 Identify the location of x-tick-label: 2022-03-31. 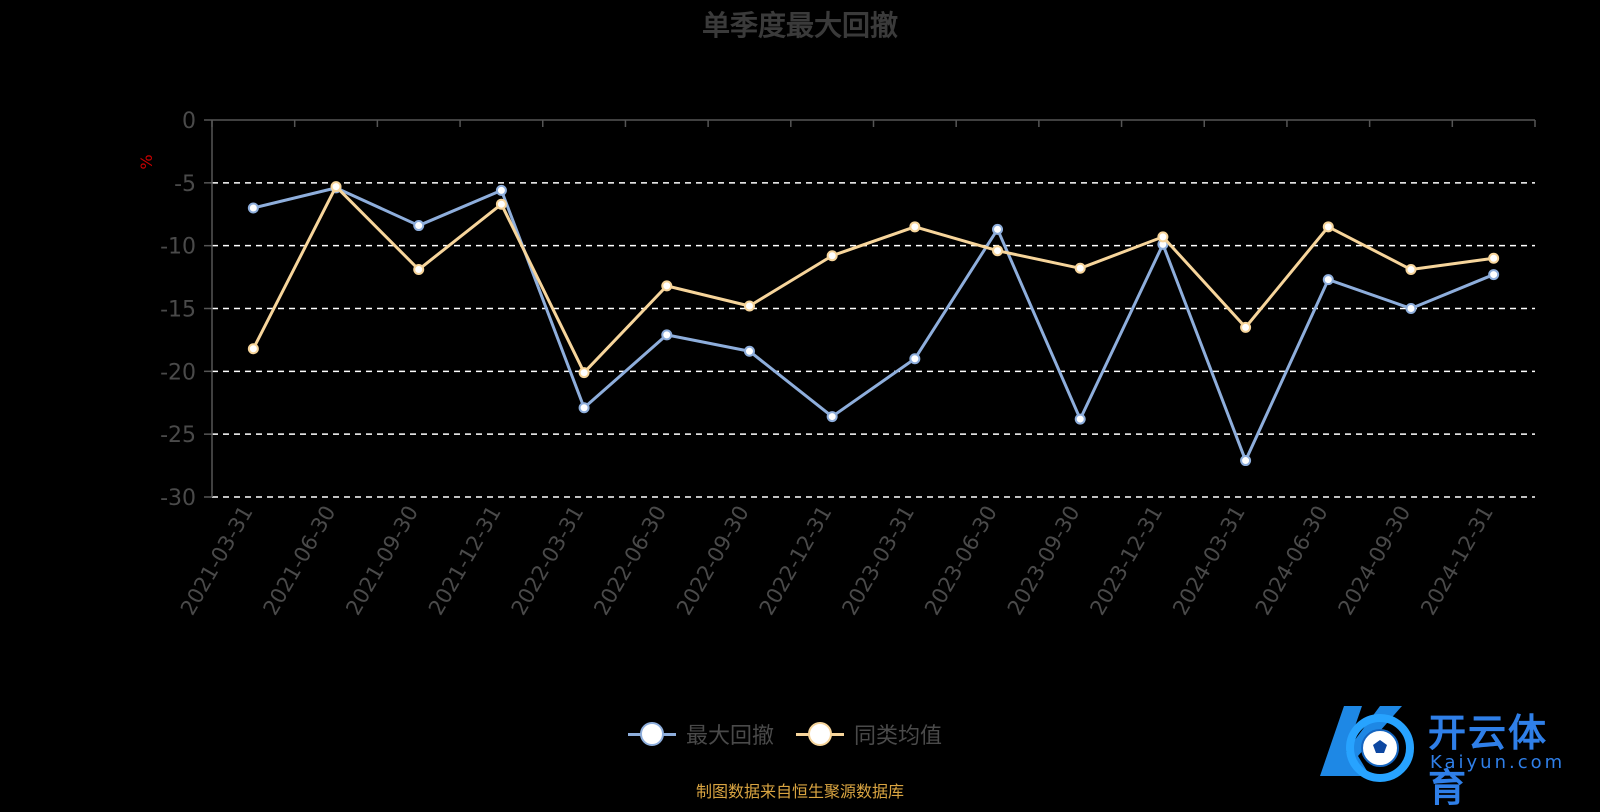
(548, 561).